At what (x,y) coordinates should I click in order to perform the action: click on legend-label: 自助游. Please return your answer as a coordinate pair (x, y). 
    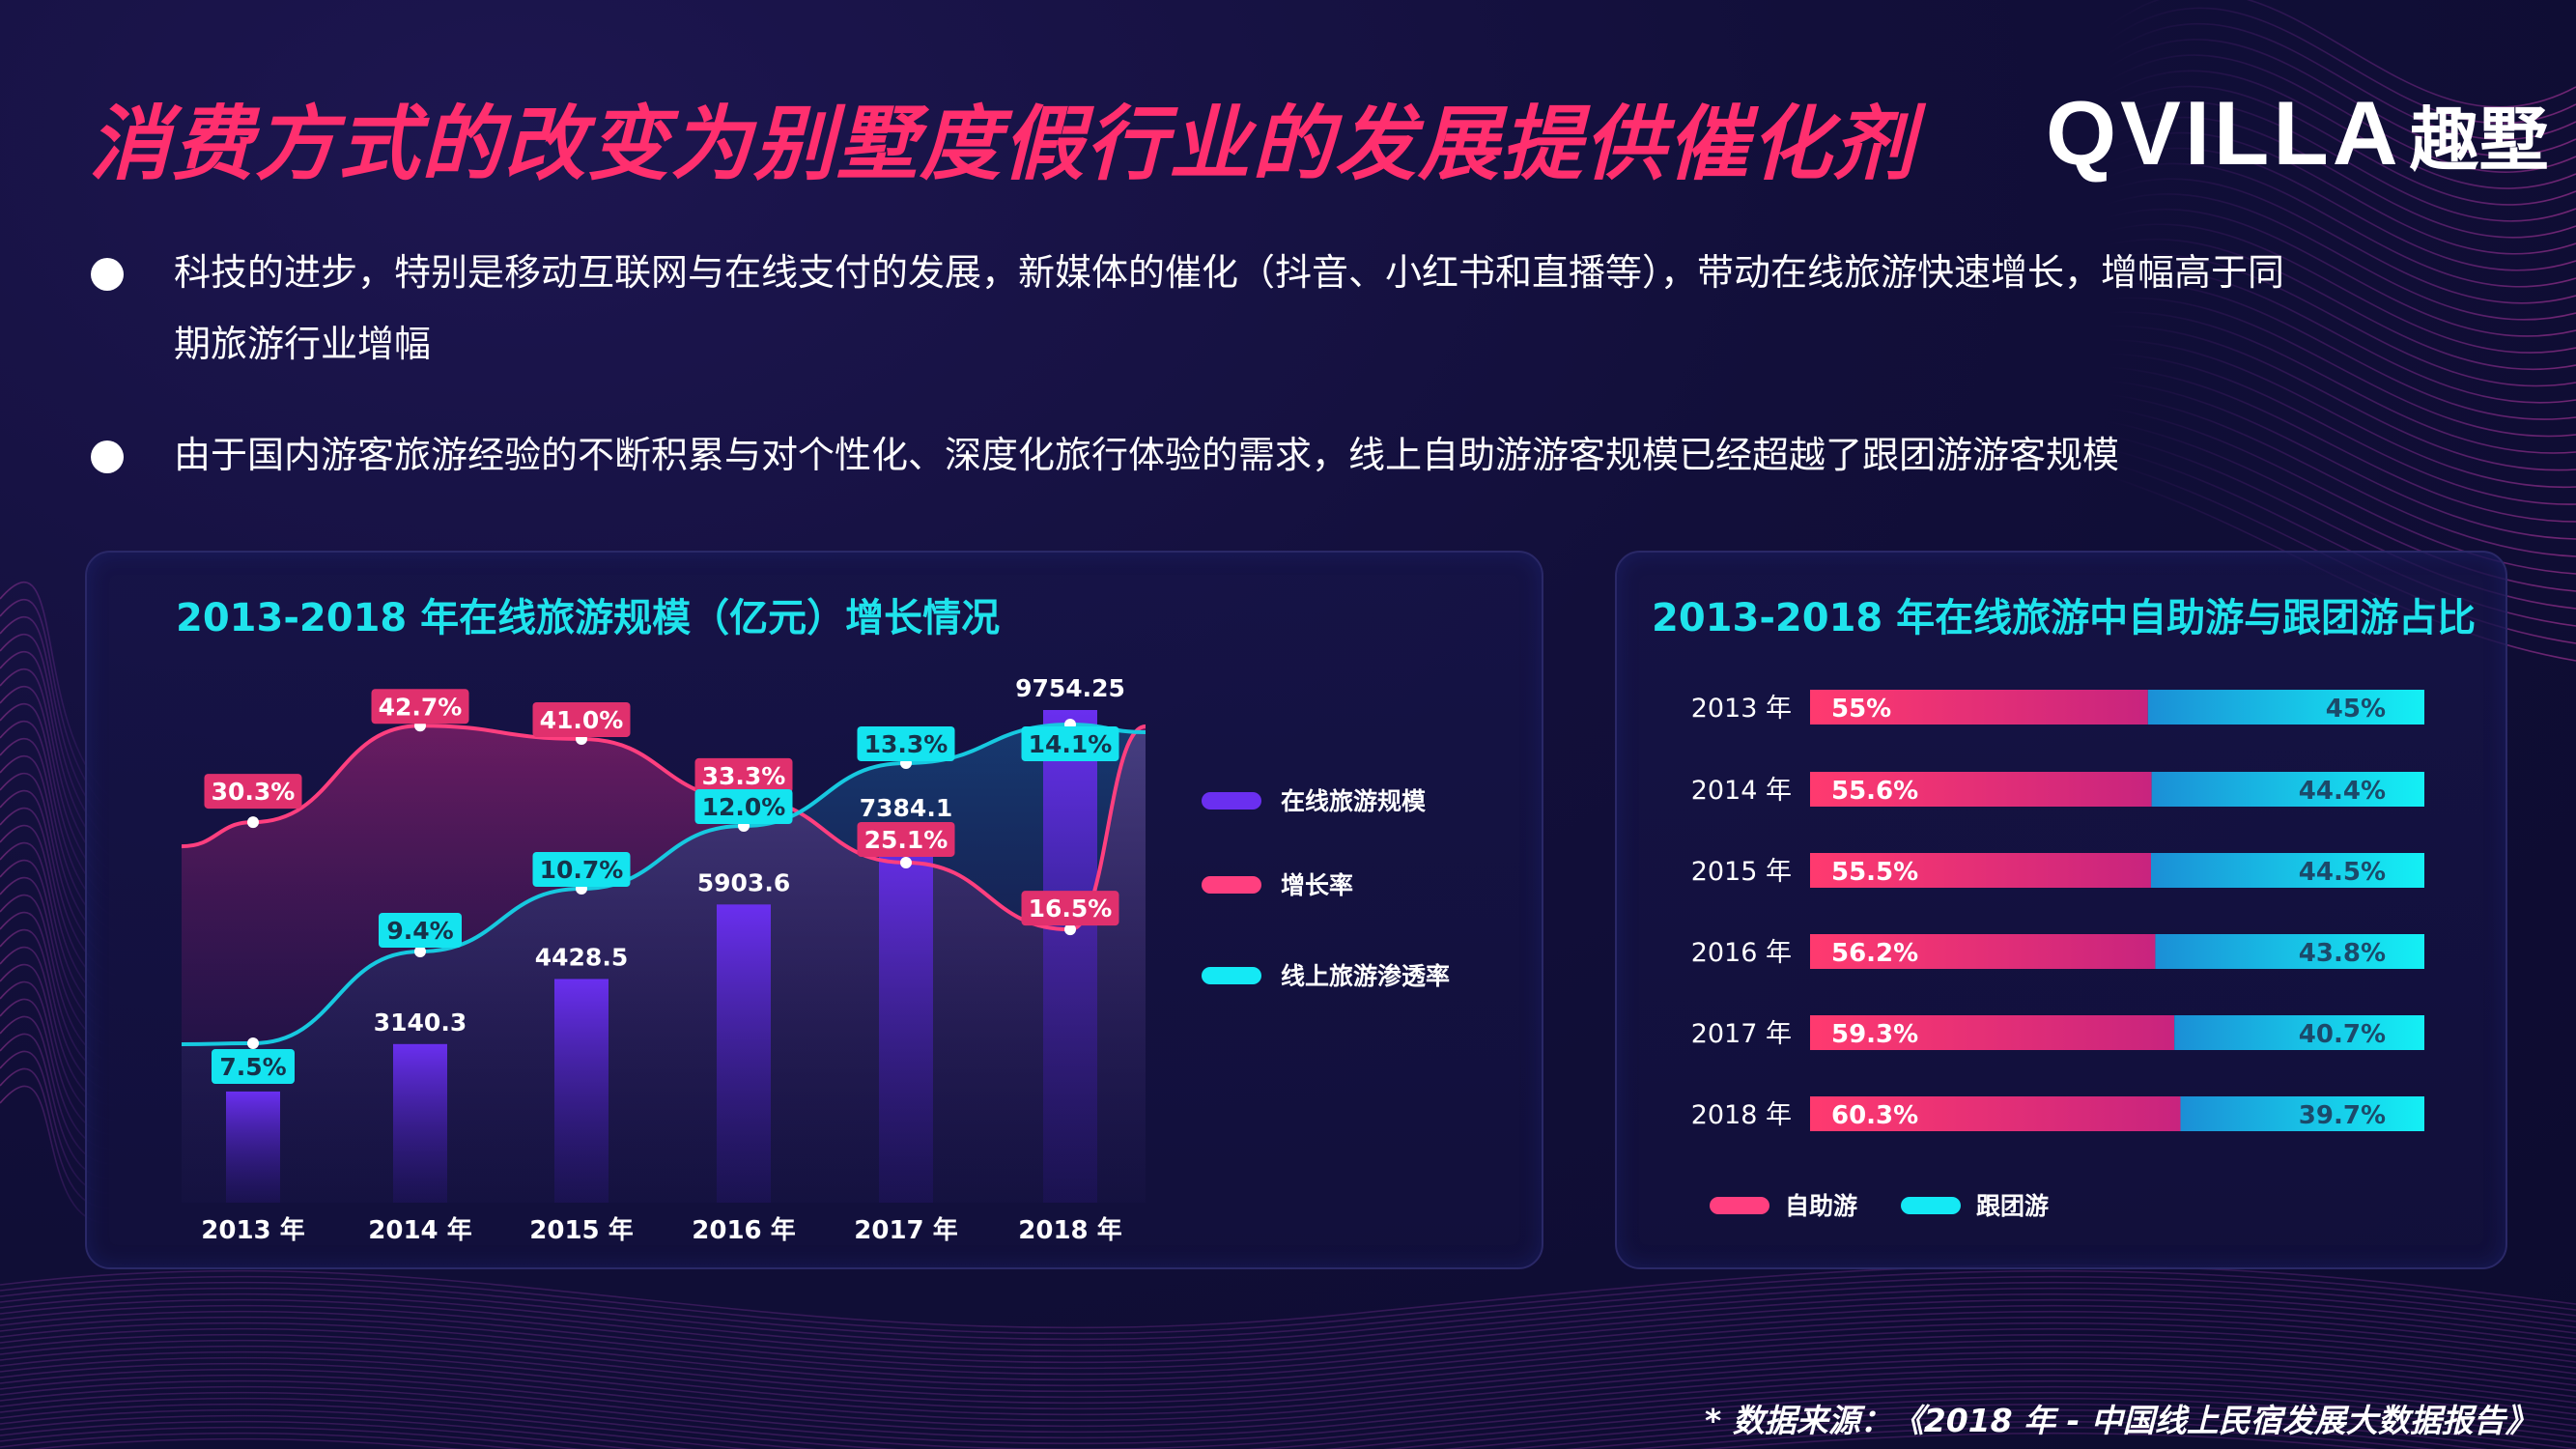
    Looking at the image, I should click on (1821, 1206).